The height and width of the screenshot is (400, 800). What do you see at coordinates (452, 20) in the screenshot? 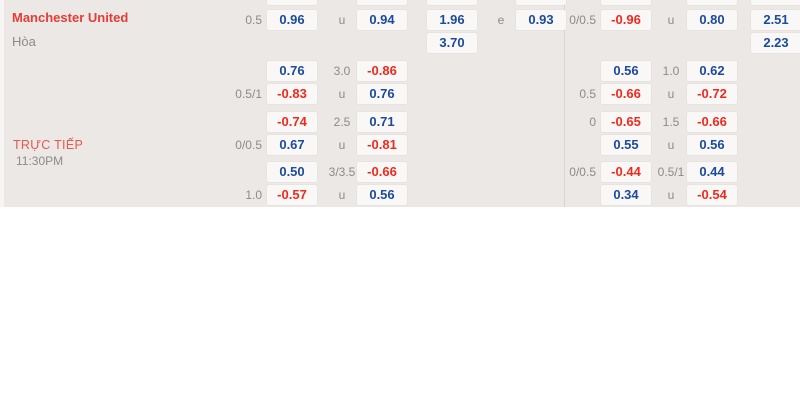
I see `odds-box: 1.96` at bounding box center [452, 20].